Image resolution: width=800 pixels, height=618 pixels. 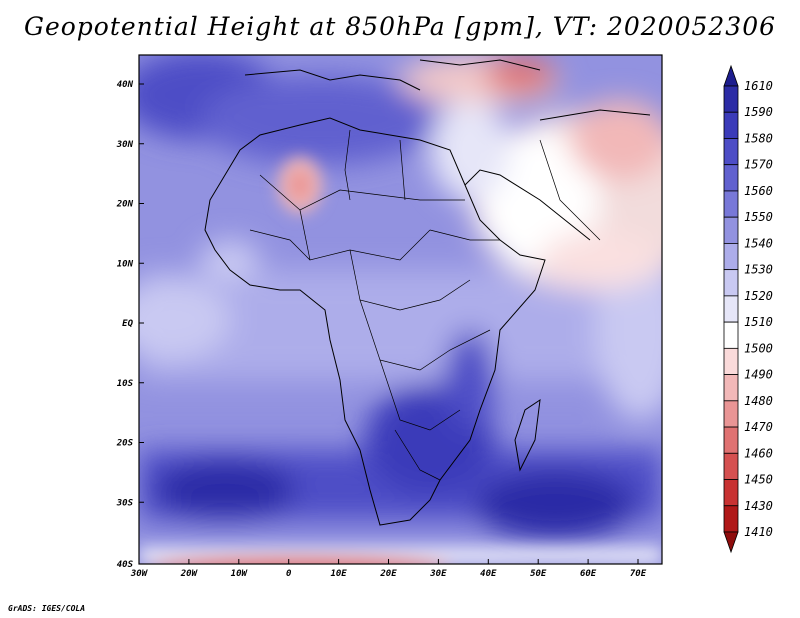 What do you see at coordinates (189, 574) in the screenshot?
I see `lon-label: 20W` at bounding box center [189, 574].